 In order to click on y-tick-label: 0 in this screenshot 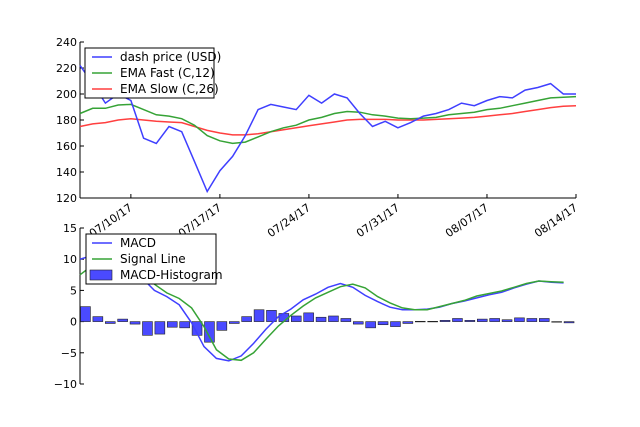, I will do `click(73, 322)`.